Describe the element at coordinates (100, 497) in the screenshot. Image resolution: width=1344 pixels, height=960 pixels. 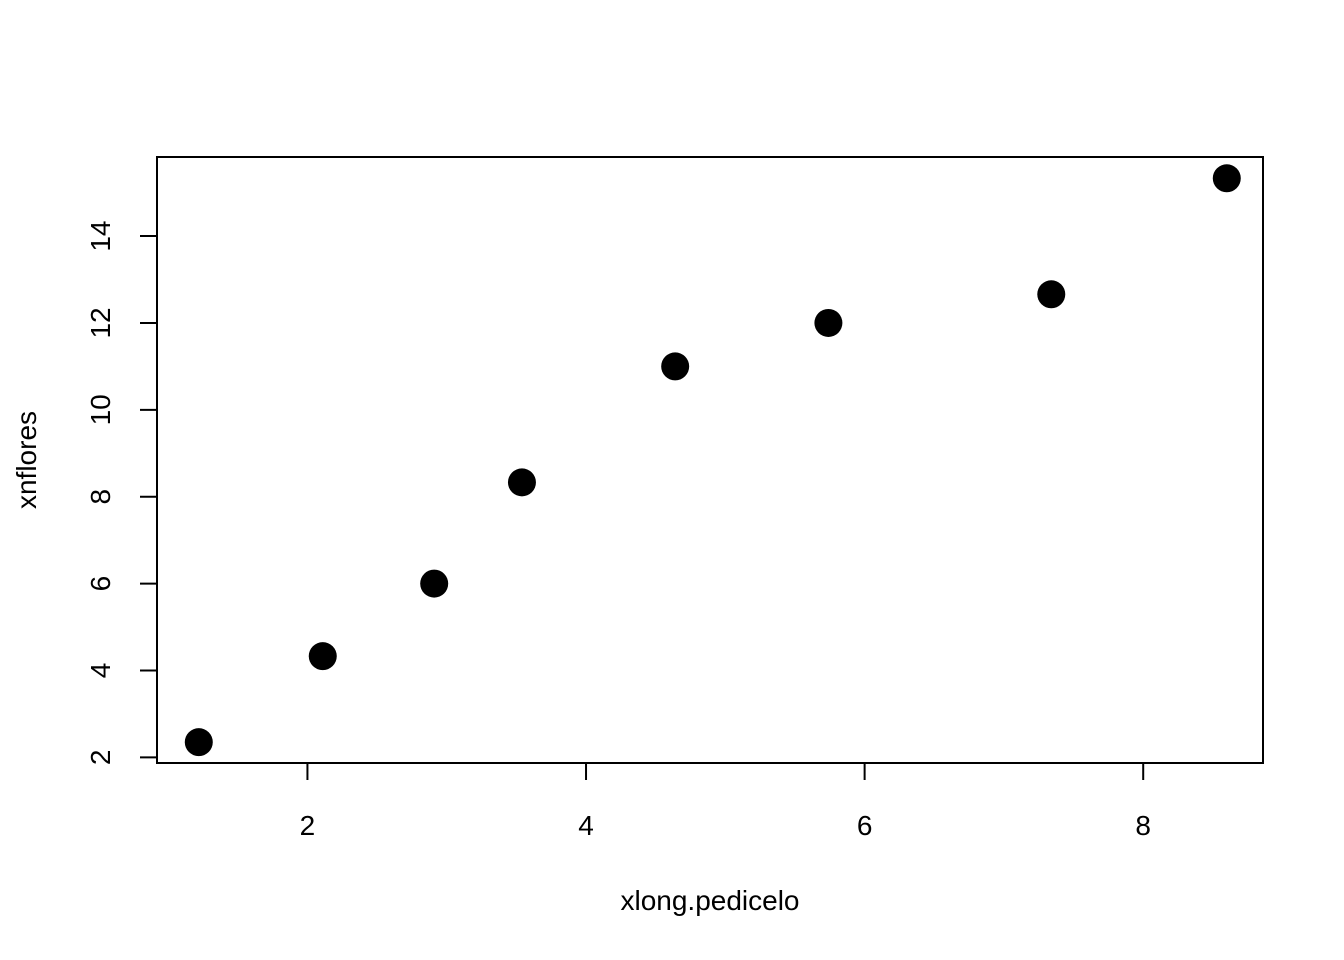
I see `y-tick-label: 8` at that location.